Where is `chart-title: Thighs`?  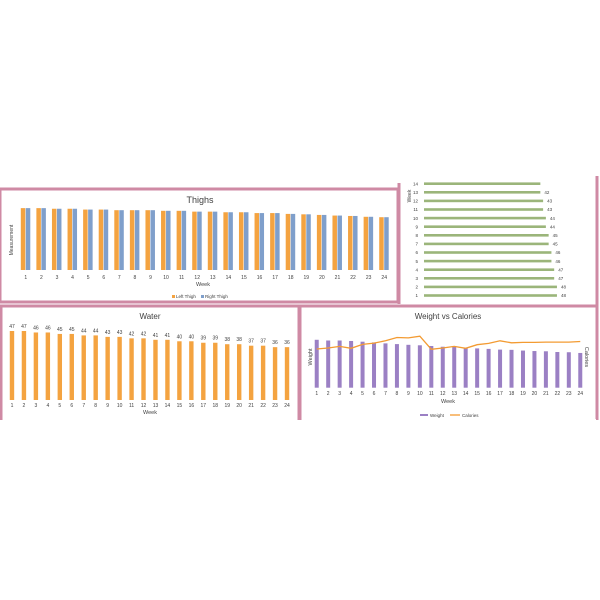
chart-title: Thighs is located at coordinates (200, 200).